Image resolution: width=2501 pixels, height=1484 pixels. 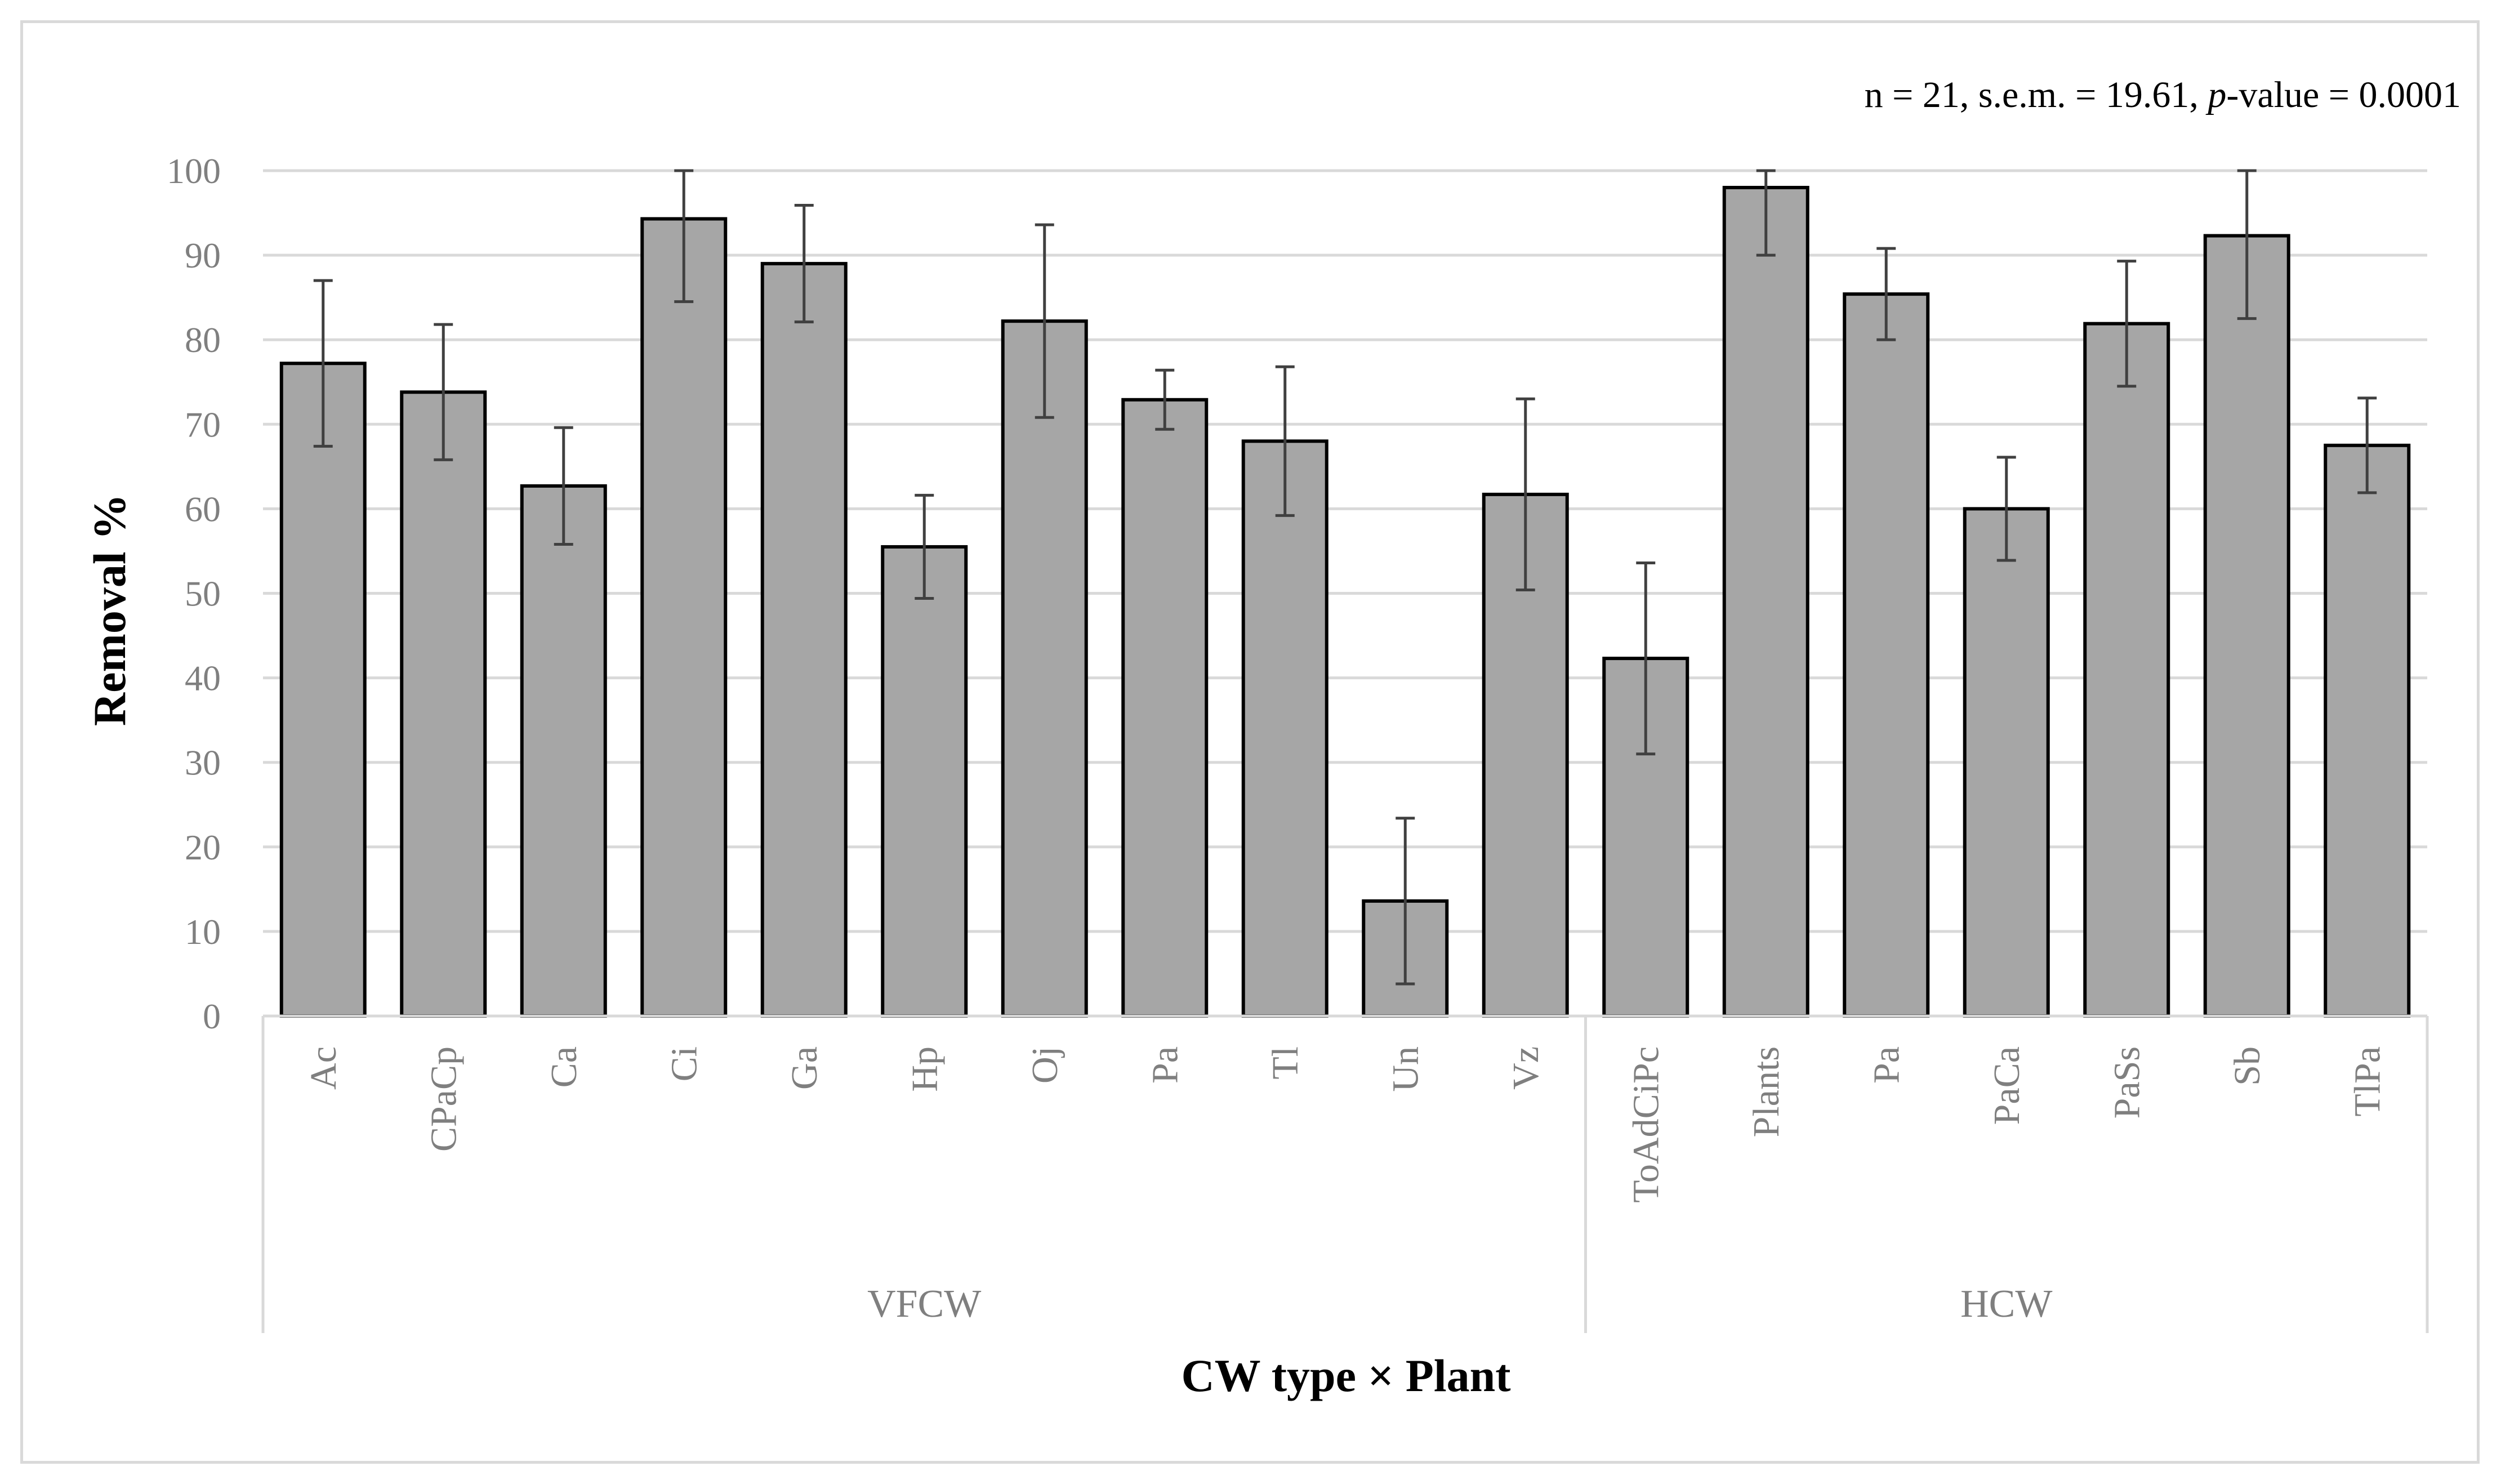 What do you see at coordinates (1766, 1091) in the screenshot?
I see `x-tick-label: Plants` at bounding box center [1766, 1091].